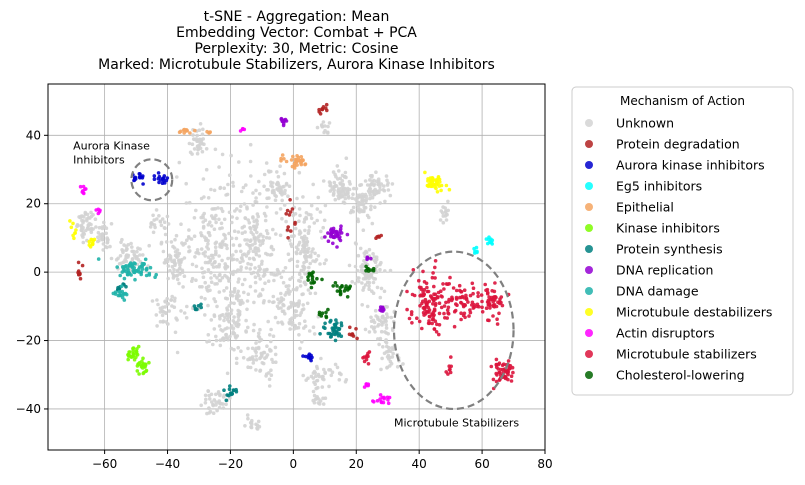 This screenshot has height=485, width=805. Describe the element at coordinates (589, 270) in the screenshot. I see `legend-marker` at that location.